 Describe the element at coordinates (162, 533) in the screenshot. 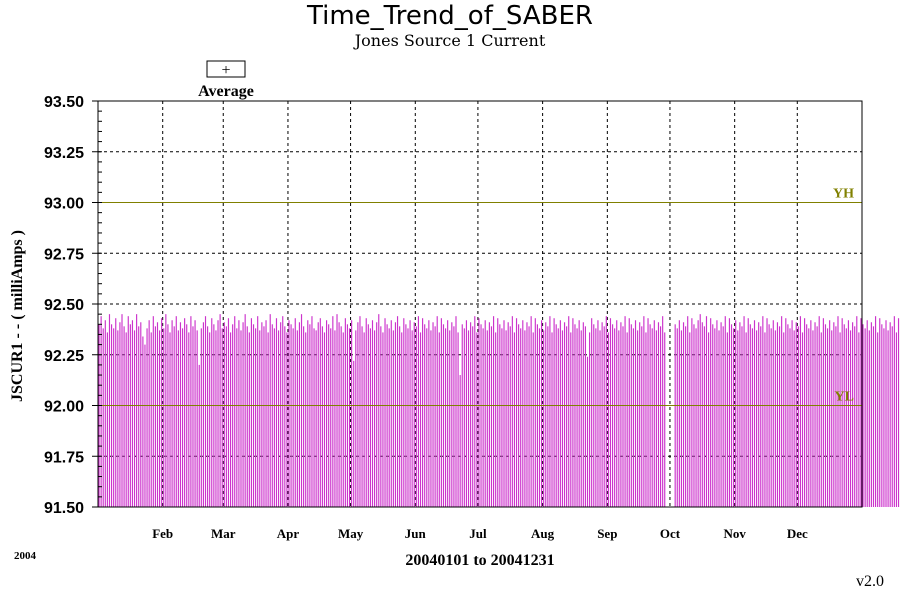

I see `x-tick-label: Feb` at that location.